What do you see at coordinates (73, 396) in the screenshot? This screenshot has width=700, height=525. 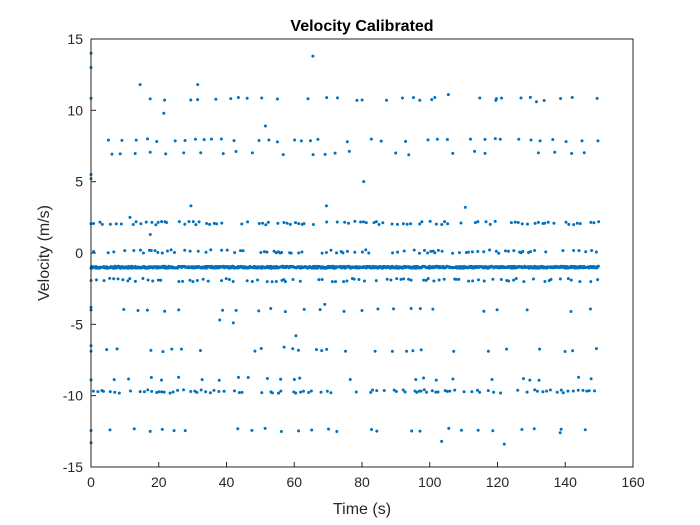 I see `y-tick-label: -10` at bounding box center [73, 396].